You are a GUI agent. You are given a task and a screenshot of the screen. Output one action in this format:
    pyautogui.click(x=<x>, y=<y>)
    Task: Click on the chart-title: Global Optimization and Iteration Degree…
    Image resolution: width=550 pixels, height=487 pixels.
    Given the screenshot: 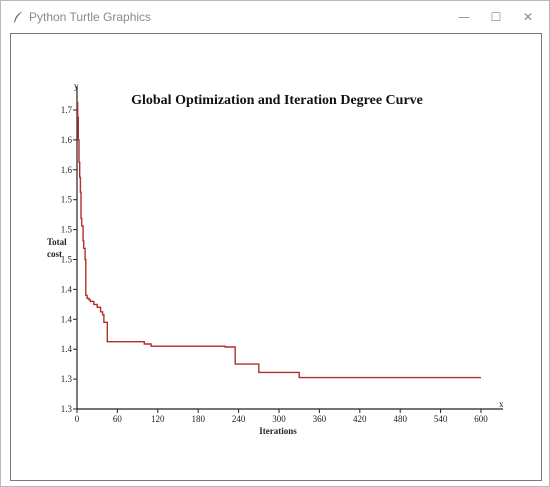 What is the action you would take?
    pyautogui.click(x=277, y=100)
    